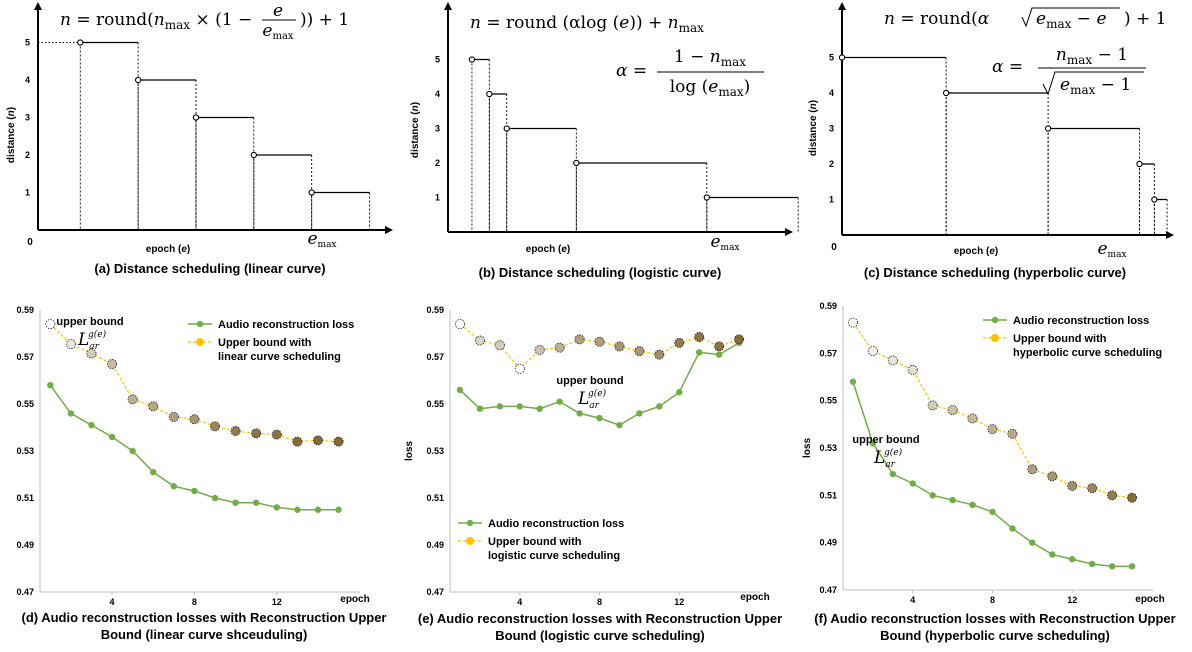 This screenshot has width=1192, height=652. Describe the element at coordinates (27, 193) in the screenshot. I see `y-tick-label: 1` at that location.